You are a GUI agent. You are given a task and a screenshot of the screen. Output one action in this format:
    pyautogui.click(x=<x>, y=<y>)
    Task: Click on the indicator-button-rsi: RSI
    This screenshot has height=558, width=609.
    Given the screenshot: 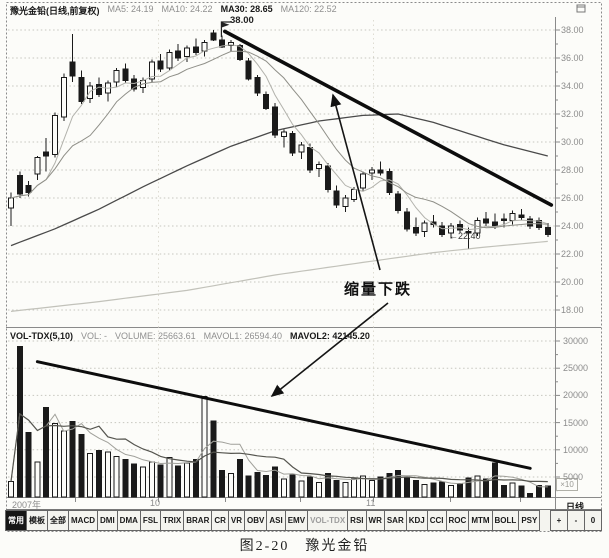 What is the action you would take?
    pyautogui.click(x=357, y=520)
    